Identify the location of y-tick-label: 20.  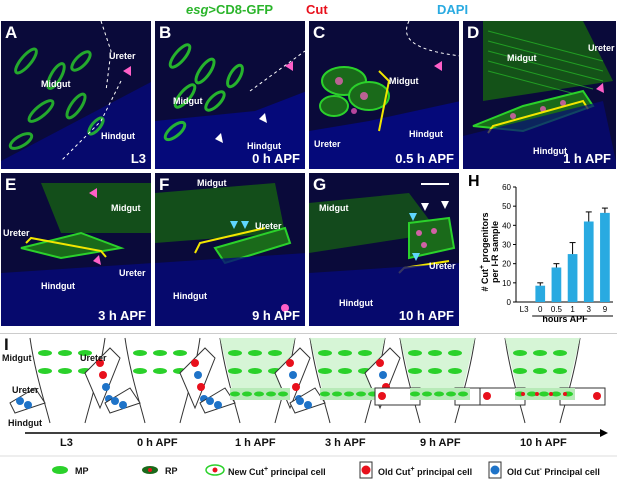
(506, 264).